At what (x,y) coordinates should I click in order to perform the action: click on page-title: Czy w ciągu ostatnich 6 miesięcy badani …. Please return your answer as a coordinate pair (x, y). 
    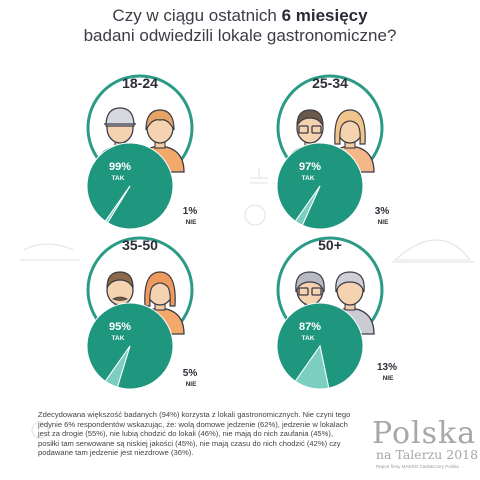
    Looking at the image, I should click on (240, 26).